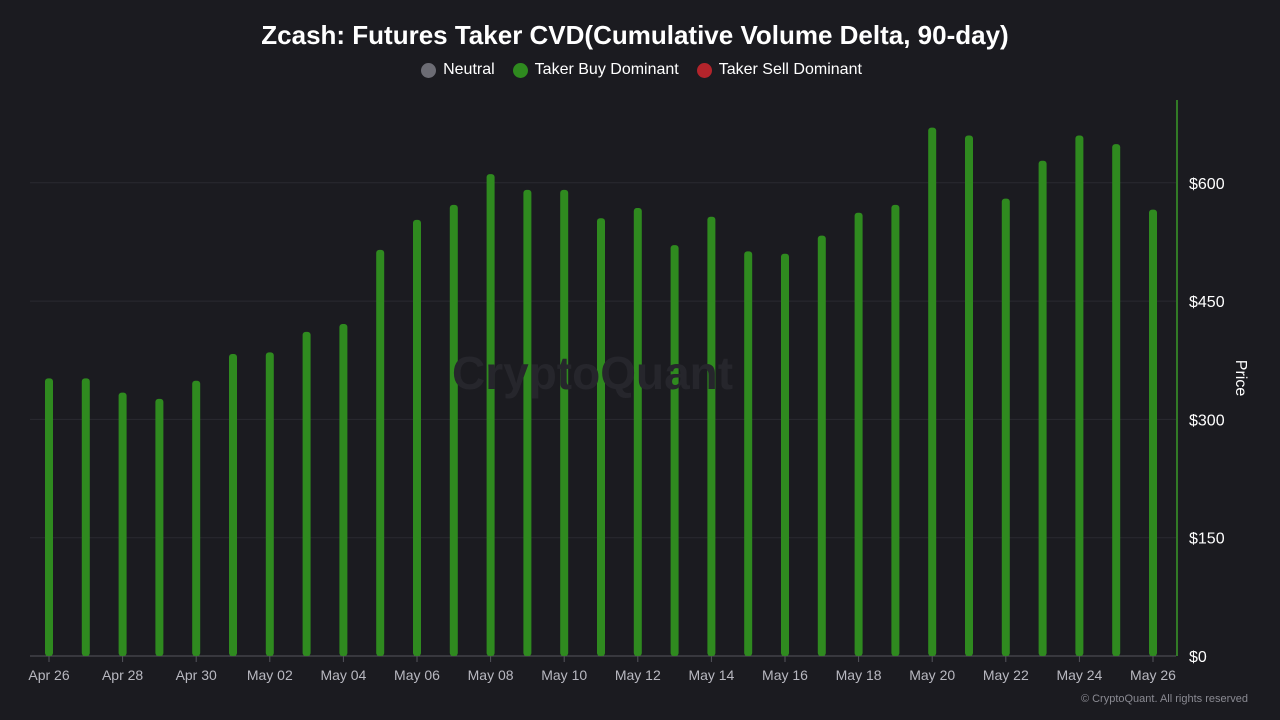 Image resolution: width=1280 pixels, height=720 pixels. What do you see at coordinates (270, 675) in the screenshot?
I see `x-tick-label: May 02` at bounding box center [270, 675].